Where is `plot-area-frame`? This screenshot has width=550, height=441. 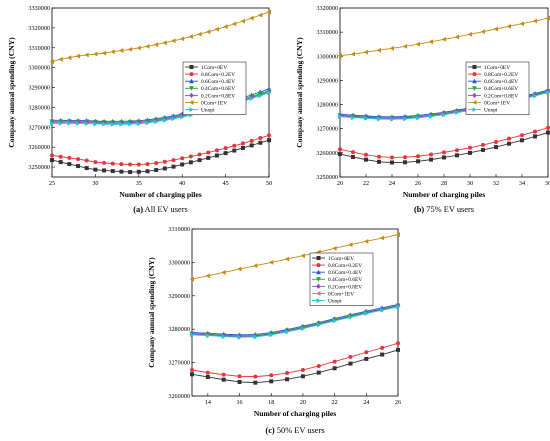
plot-area-frame is located at coordinates (295, 312).